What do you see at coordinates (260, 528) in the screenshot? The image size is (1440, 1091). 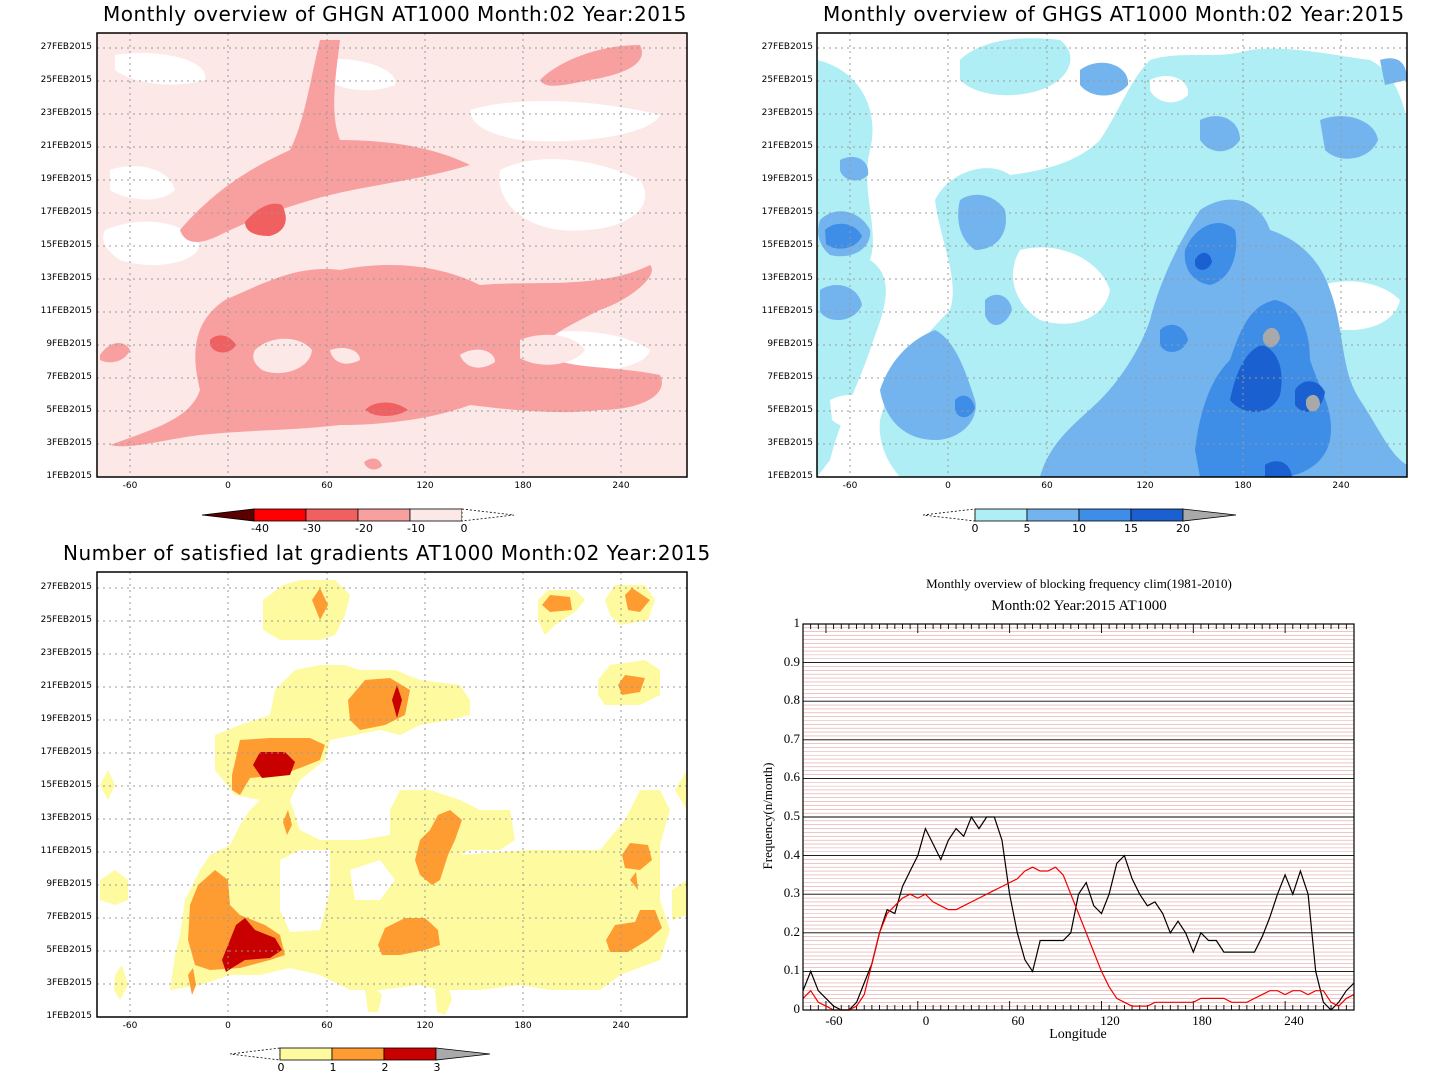 I see `colorbar-label: -40` at bounding box center [260, 528].